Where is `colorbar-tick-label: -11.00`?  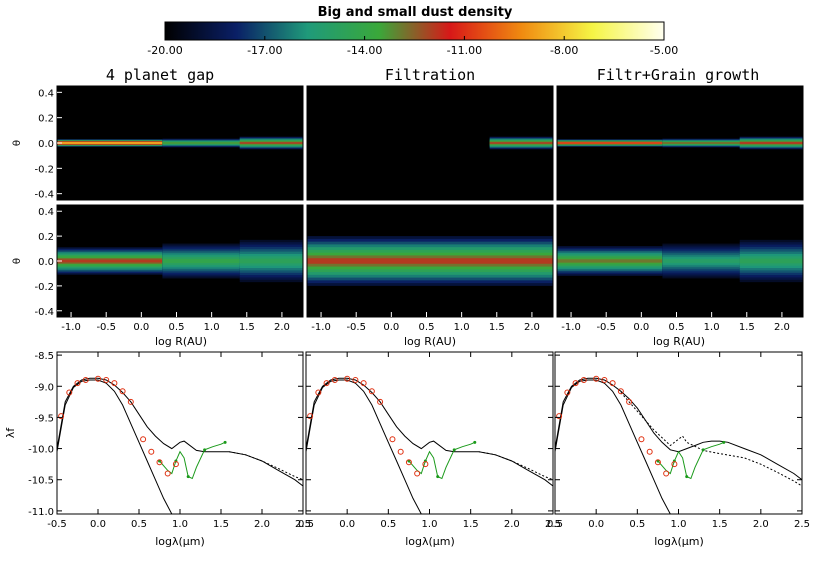
colorbar-tick-label: -11.00 is located at coordinates (464, 50).